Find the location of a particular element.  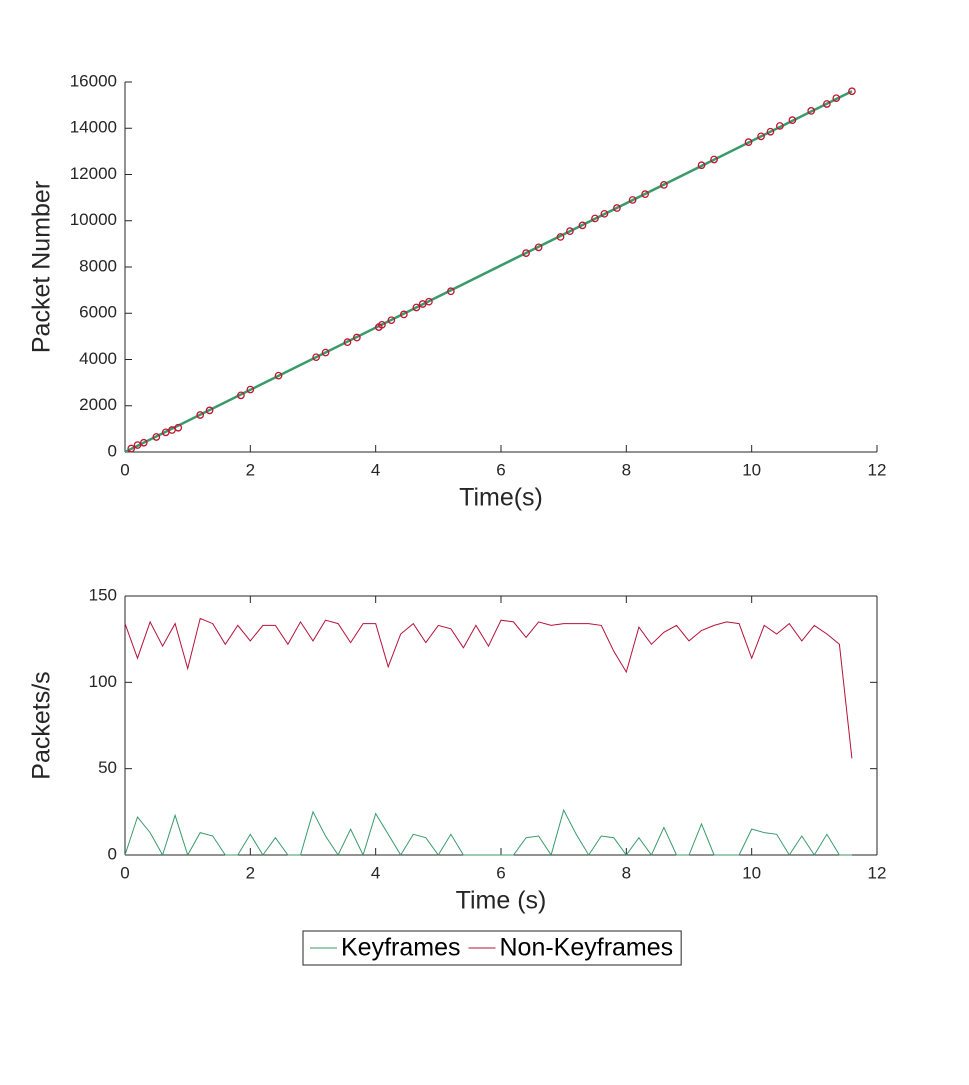

x-axis-label: Time (s) is located at coordinates (501, 901).